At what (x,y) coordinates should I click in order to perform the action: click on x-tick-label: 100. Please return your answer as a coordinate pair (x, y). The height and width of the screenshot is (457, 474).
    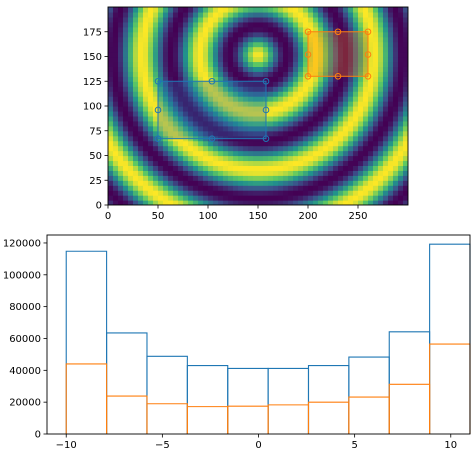
    Looking at the image, I should click on (207, 216).